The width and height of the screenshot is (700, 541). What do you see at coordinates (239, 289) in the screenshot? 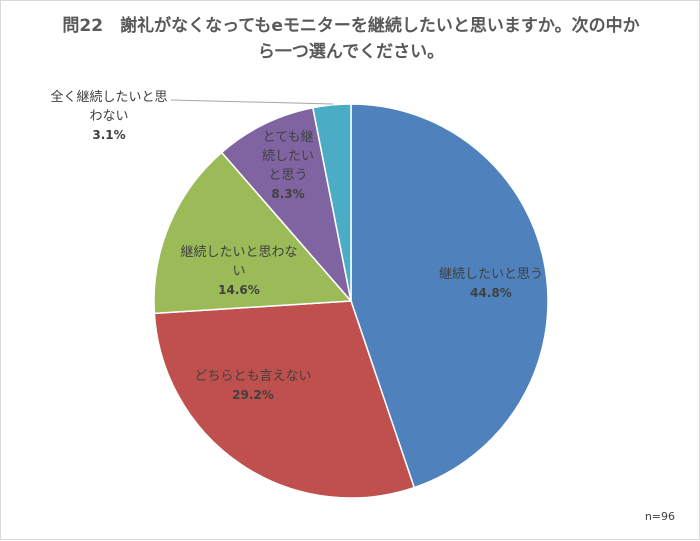
I see `slice-value-label-3: 14.6%` at bounding box center [239, 289].